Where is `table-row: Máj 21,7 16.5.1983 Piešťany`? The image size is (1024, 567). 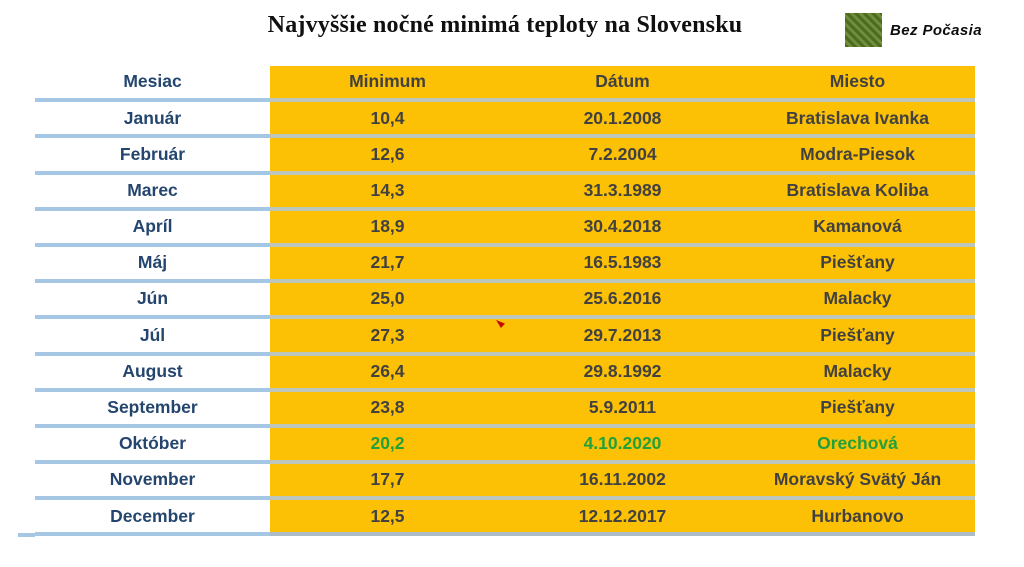
table-row: Máj 21,7 16.5.1983 Piešťany is located at coordinates (487, 265).